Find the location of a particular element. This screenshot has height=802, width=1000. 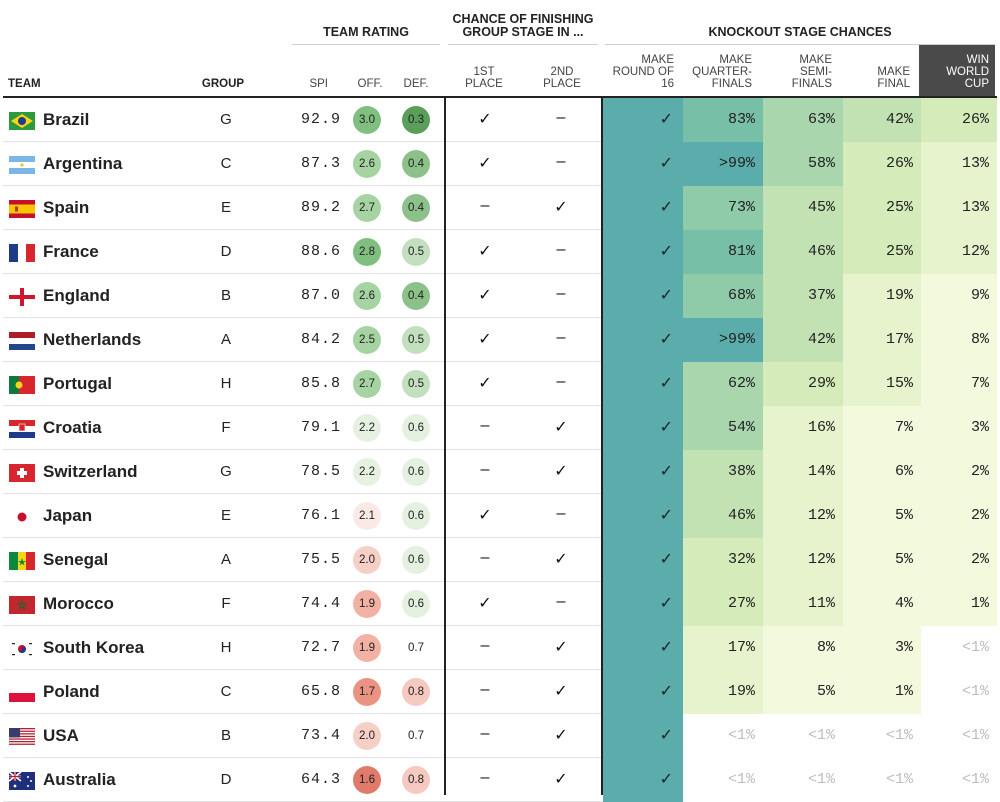

col-header-team: TEAM is located at coordinates (24, 84).